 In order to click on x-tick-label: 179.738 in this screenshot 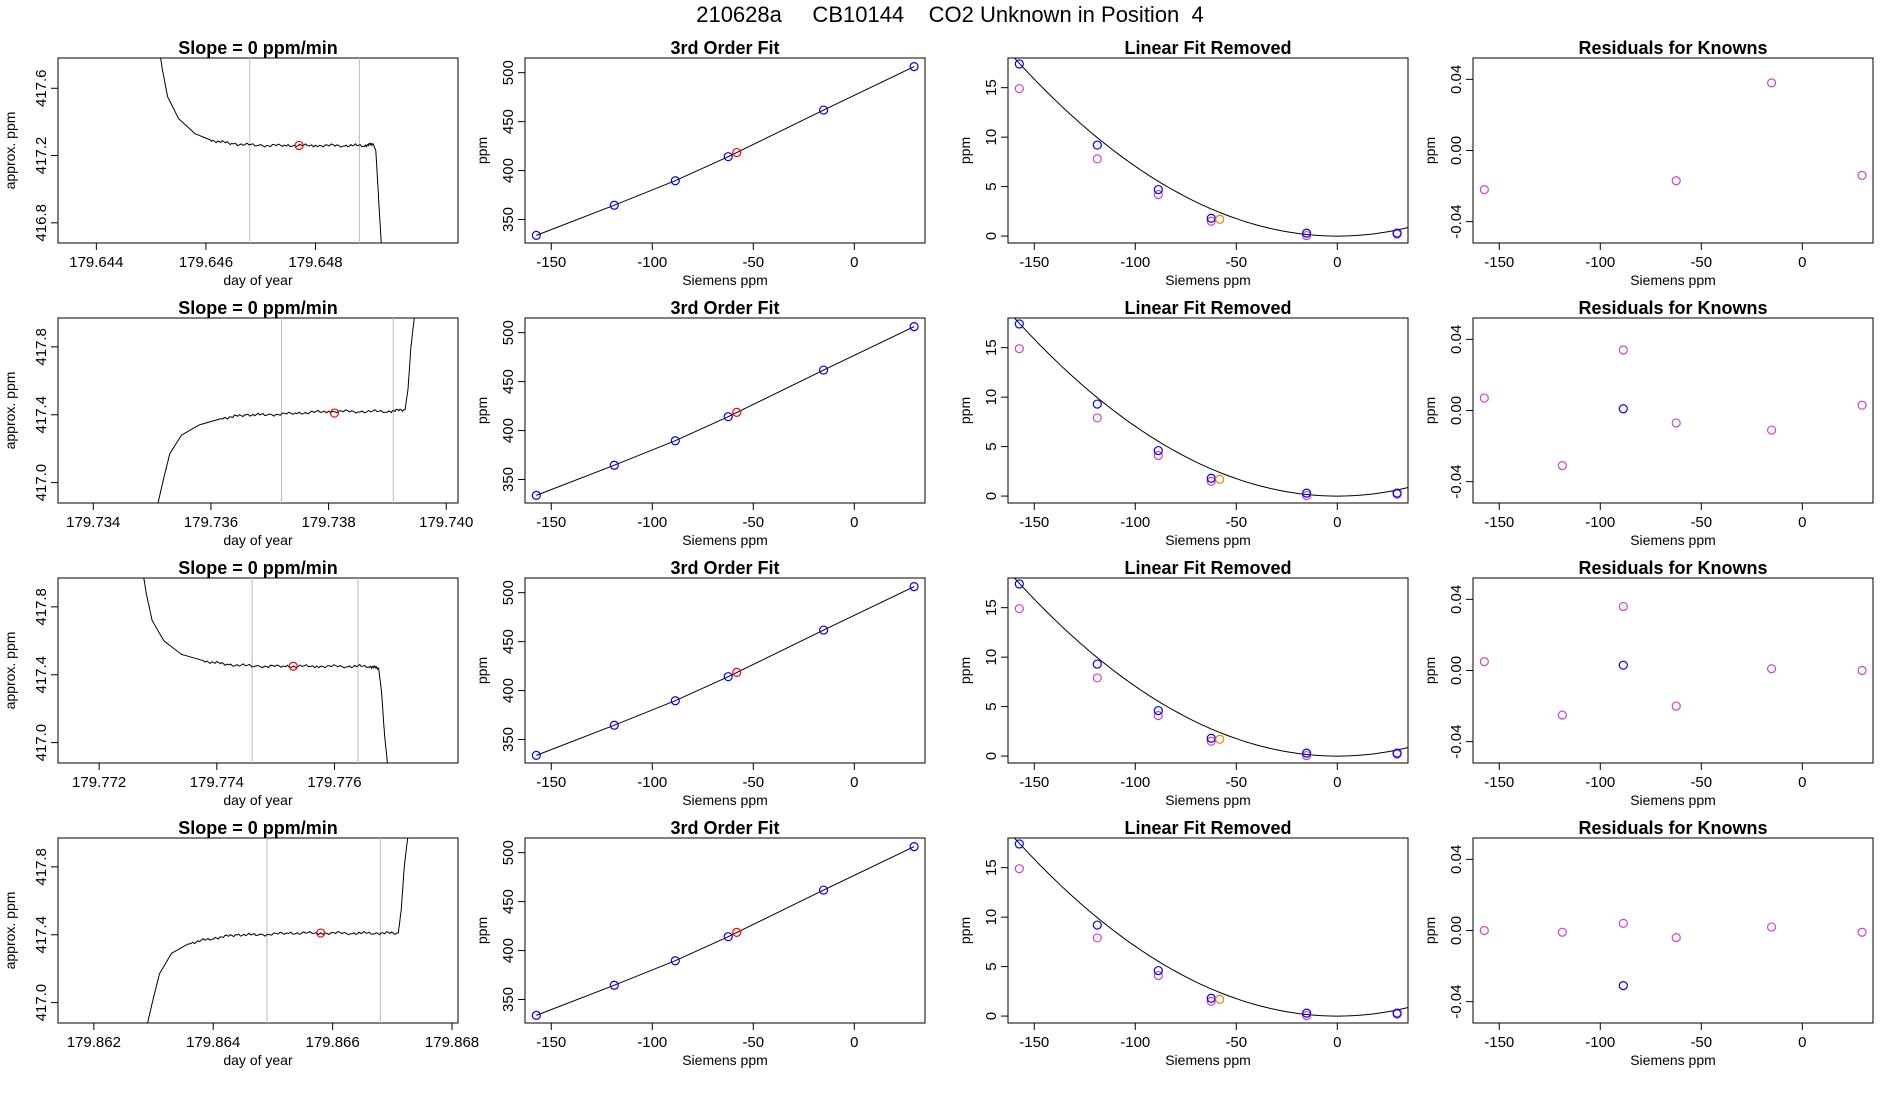, I will do `click(328, 522)`.